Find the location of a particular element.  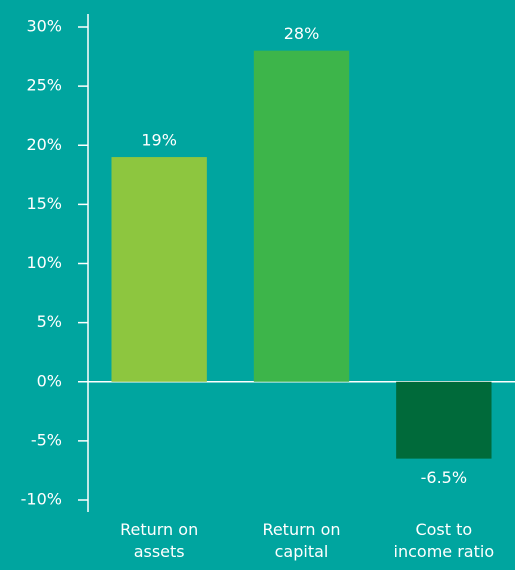

y-tick-label: 15% is located at coordinates (44, 203).